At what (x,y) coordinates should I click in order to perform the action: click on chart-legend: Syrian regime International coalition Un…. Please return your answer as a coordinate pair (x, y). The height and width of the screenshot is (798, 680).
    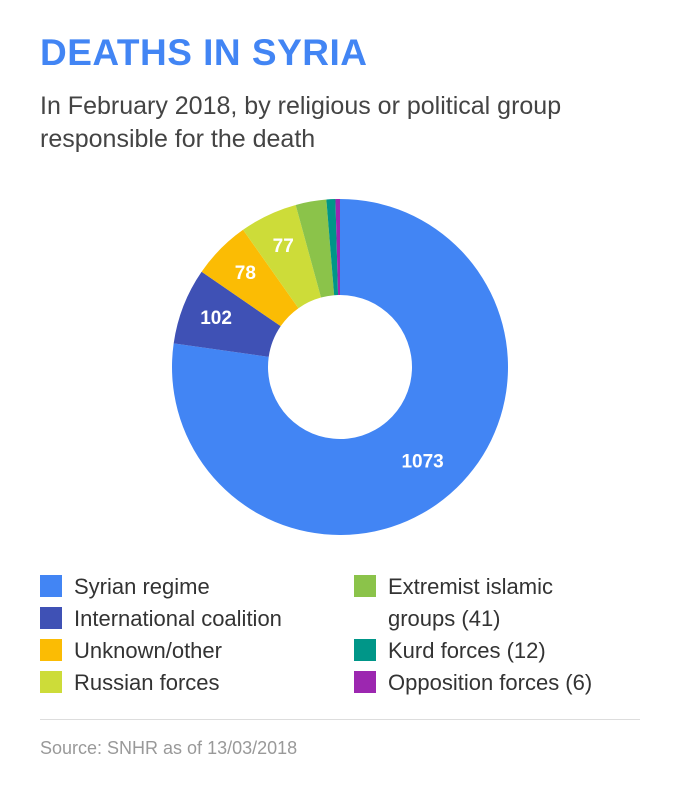
    Looking at the image, I should click on (340, 636).